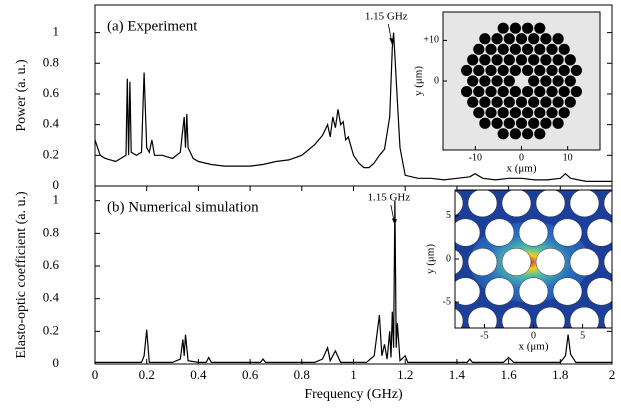 The image size is (621, 408). What do you see at coordinates (152, 26) in the screenshot?
I see `panel-title: (a) Experiment` at bounding box center [152, 26].